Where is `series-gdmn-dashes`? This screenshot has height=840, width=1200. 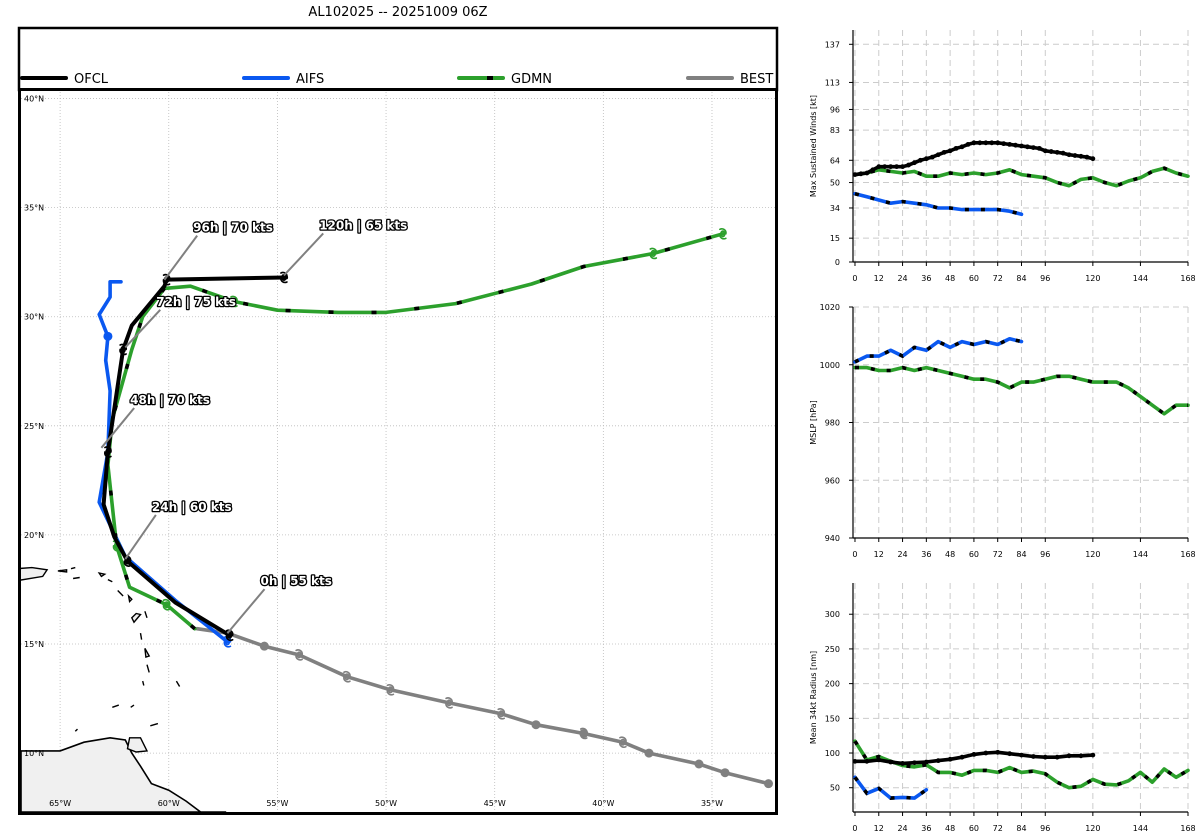 series-gdmn-dashes is located at coordinates (1021, 765).